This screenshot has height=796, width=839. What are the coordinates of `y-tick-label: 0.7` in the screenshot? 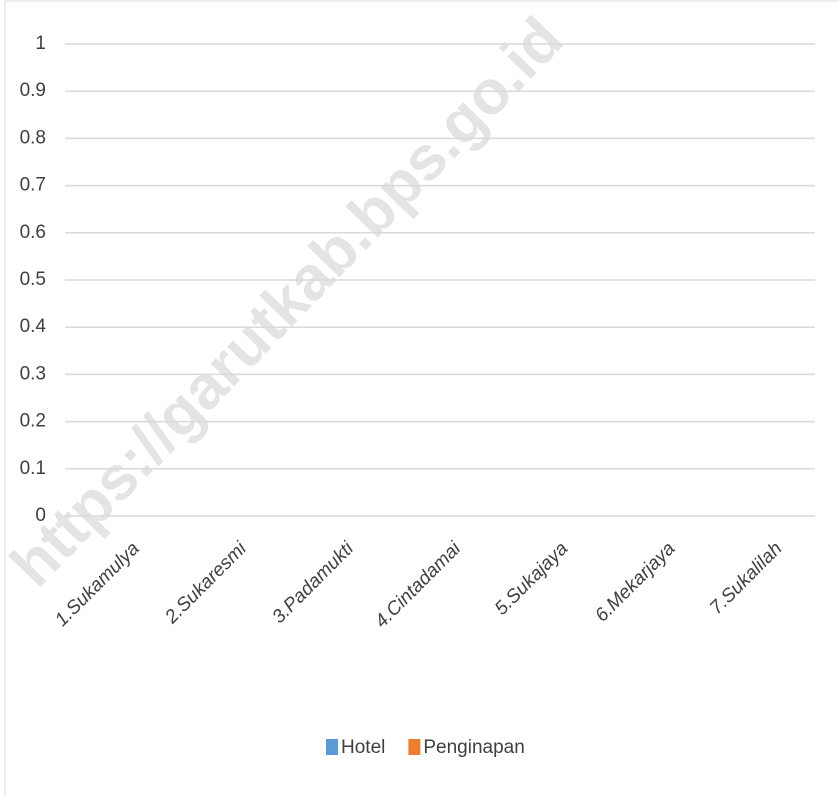 It's located at (33, 185).